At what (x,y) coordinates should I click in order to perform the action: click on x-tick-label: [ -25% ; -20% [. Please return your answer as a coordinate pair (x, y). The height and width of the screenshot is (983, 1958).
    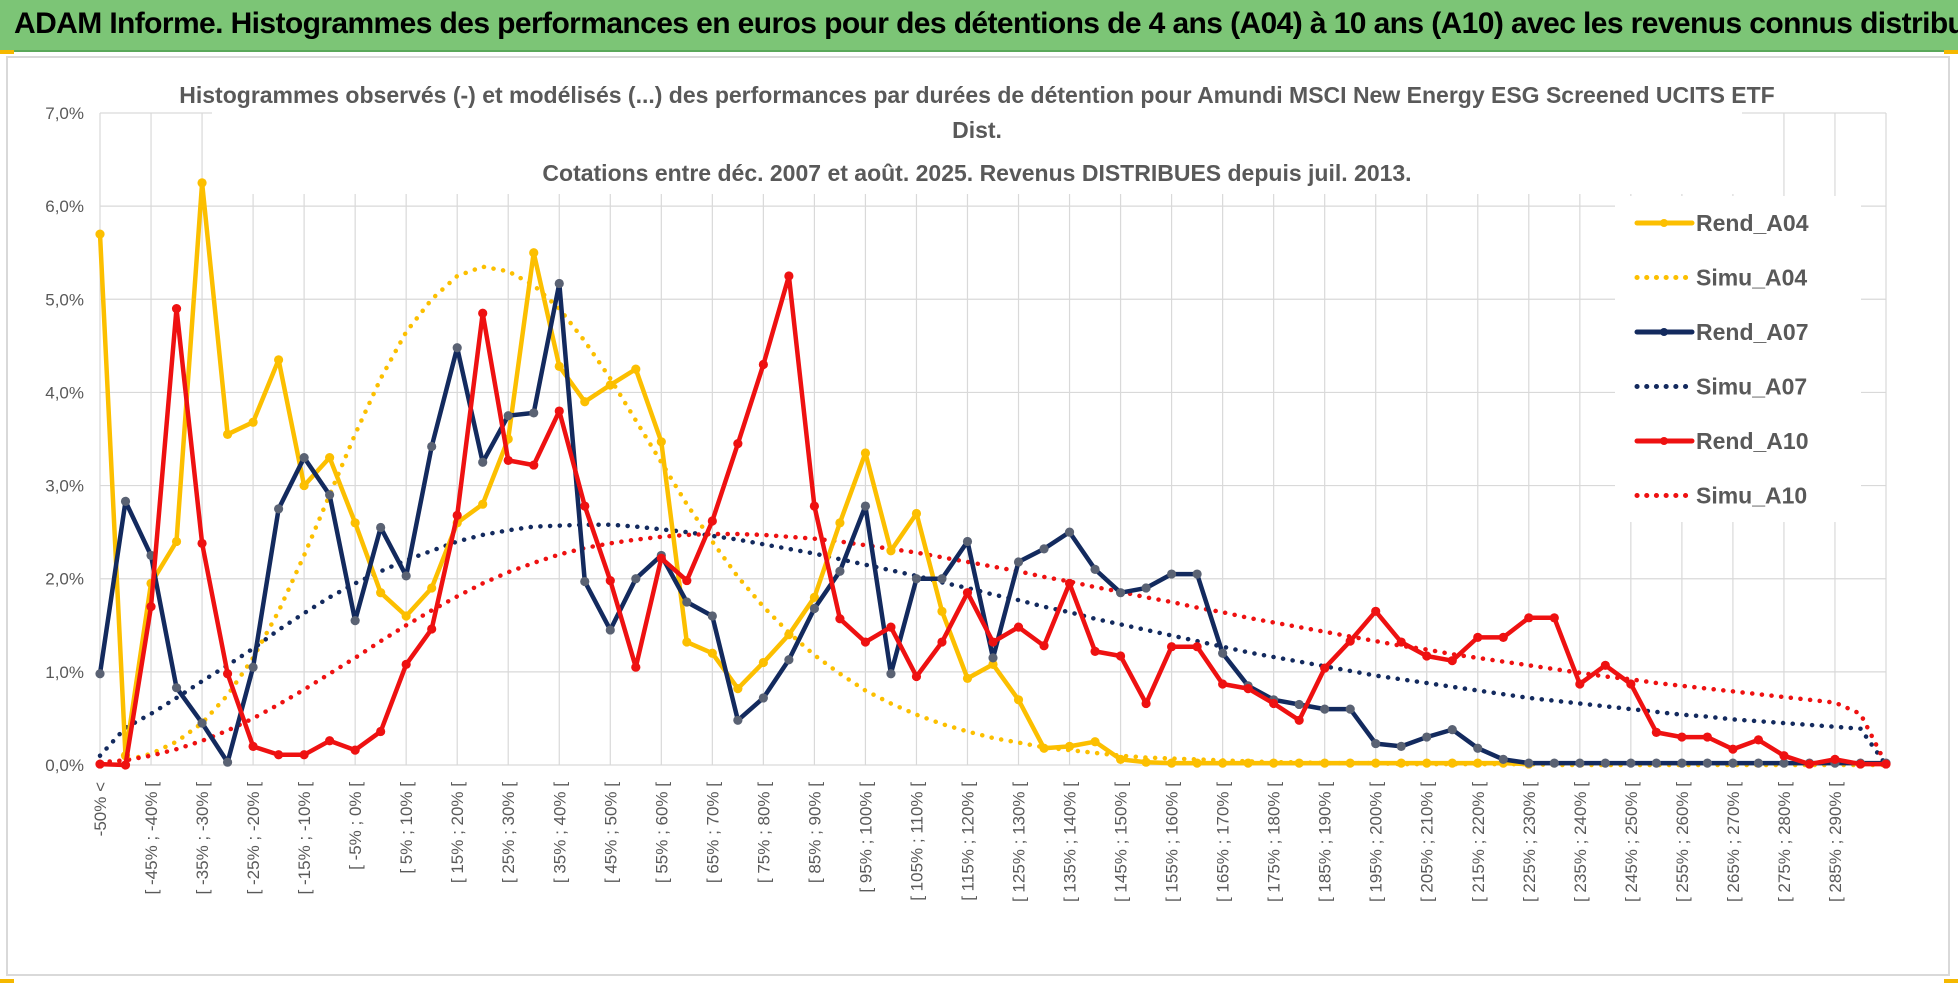
    Looking at the image, I should click on (253, 838).